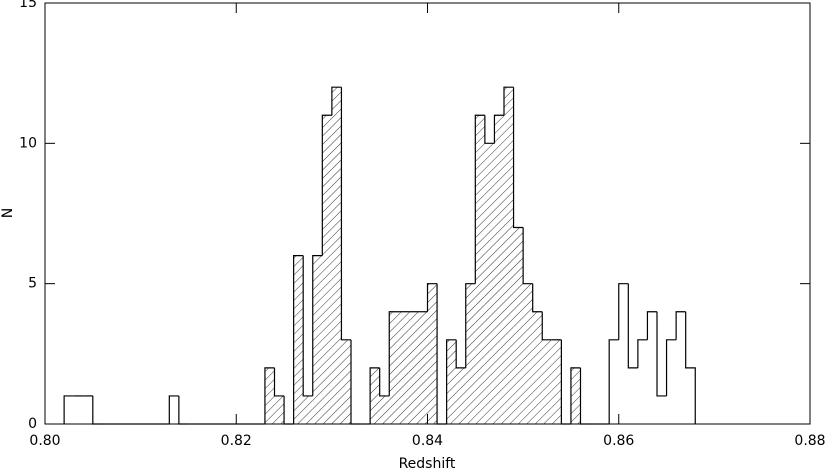 The image size is (830, 473). What do you see at coordinates (28, 5) in the screenshot?
I see `y-tick-label: 15` at bounding box center [28, 5].